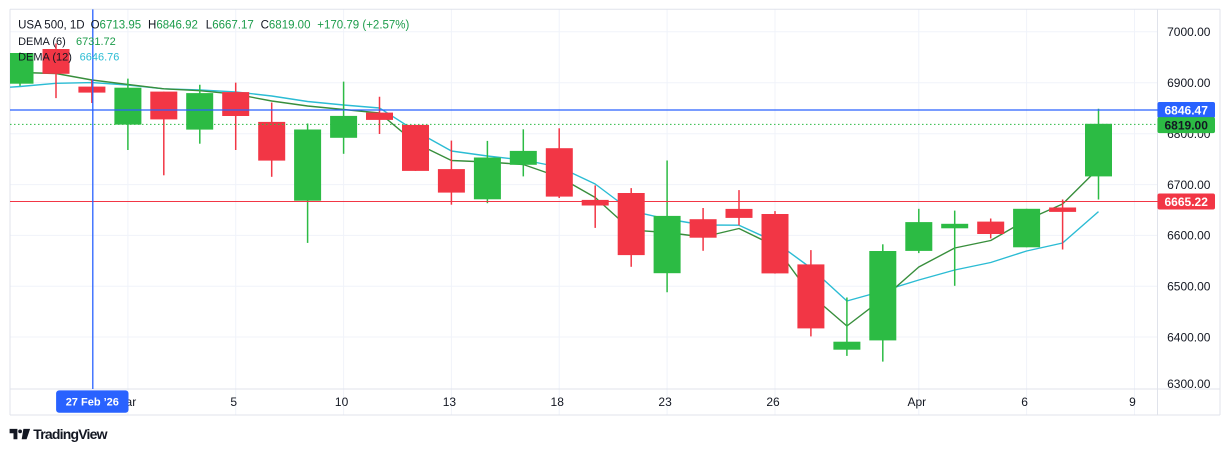  Describe the element at coordinates (230, 26) in the screenshot. I see `svg-text: L6667.17` at that location.